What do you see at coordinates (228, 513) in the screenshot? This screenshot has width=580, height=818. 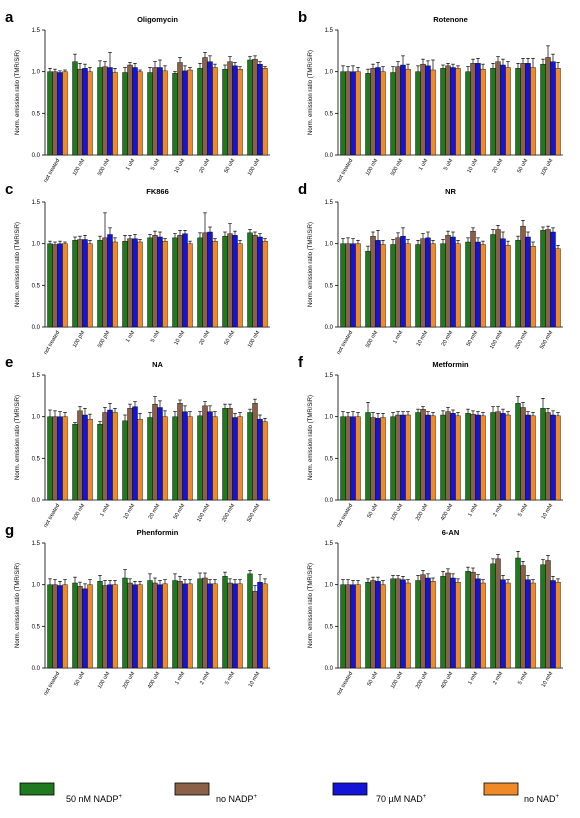 I see `x-tick-label: 200 mM` at bounding box center [228, 513].